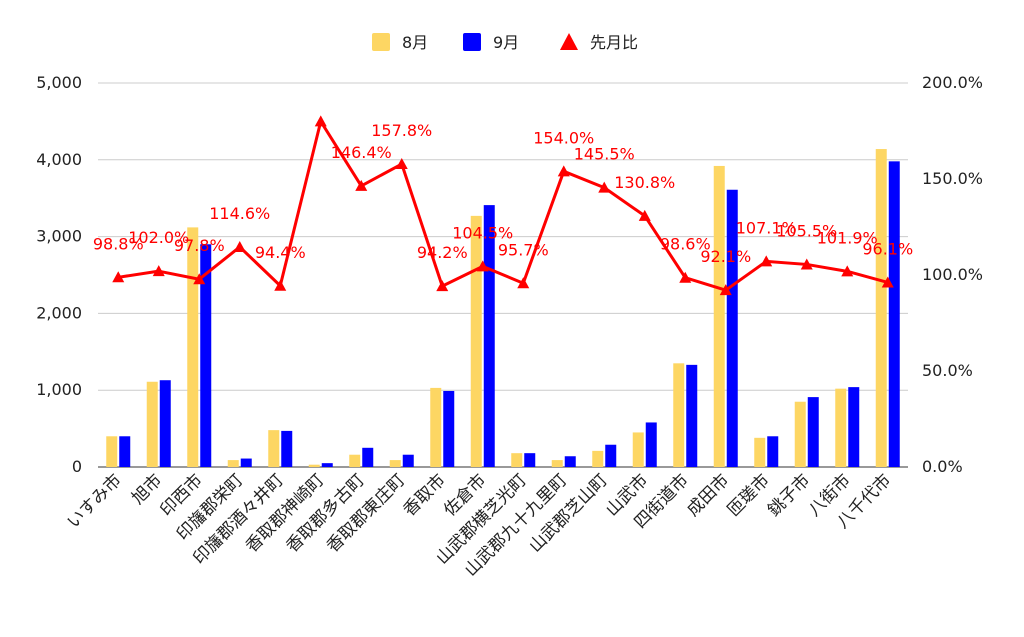 This screenshot has width=1024, height=637. I want to click on legend-label: 先月比, so click(614, 42).